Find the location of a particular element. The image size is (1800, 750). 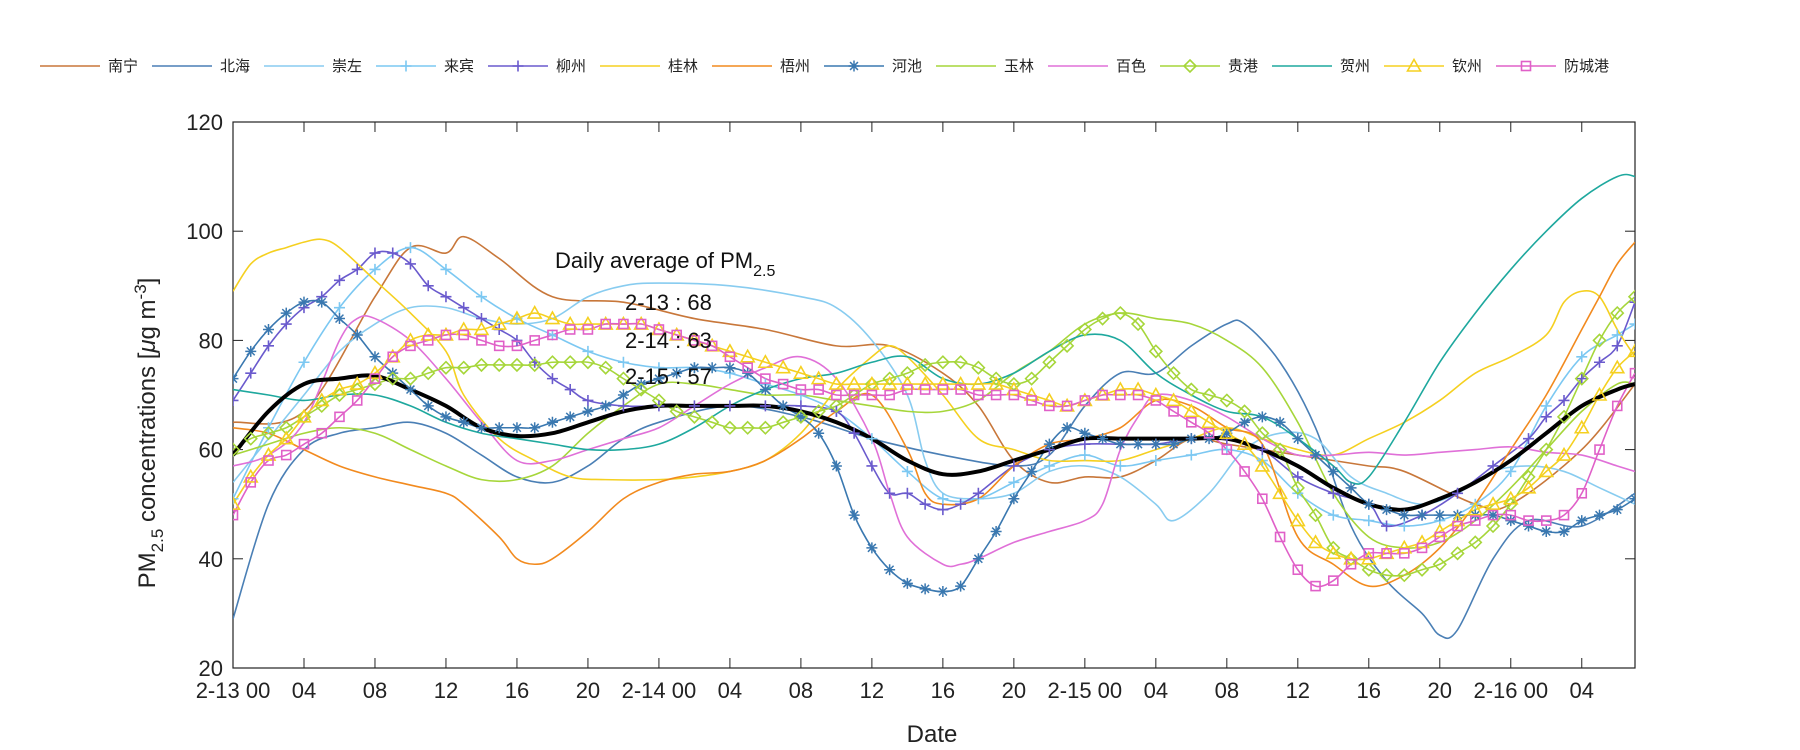

x-tick-label: 2-13 00 is located at coordinates (233, 690).